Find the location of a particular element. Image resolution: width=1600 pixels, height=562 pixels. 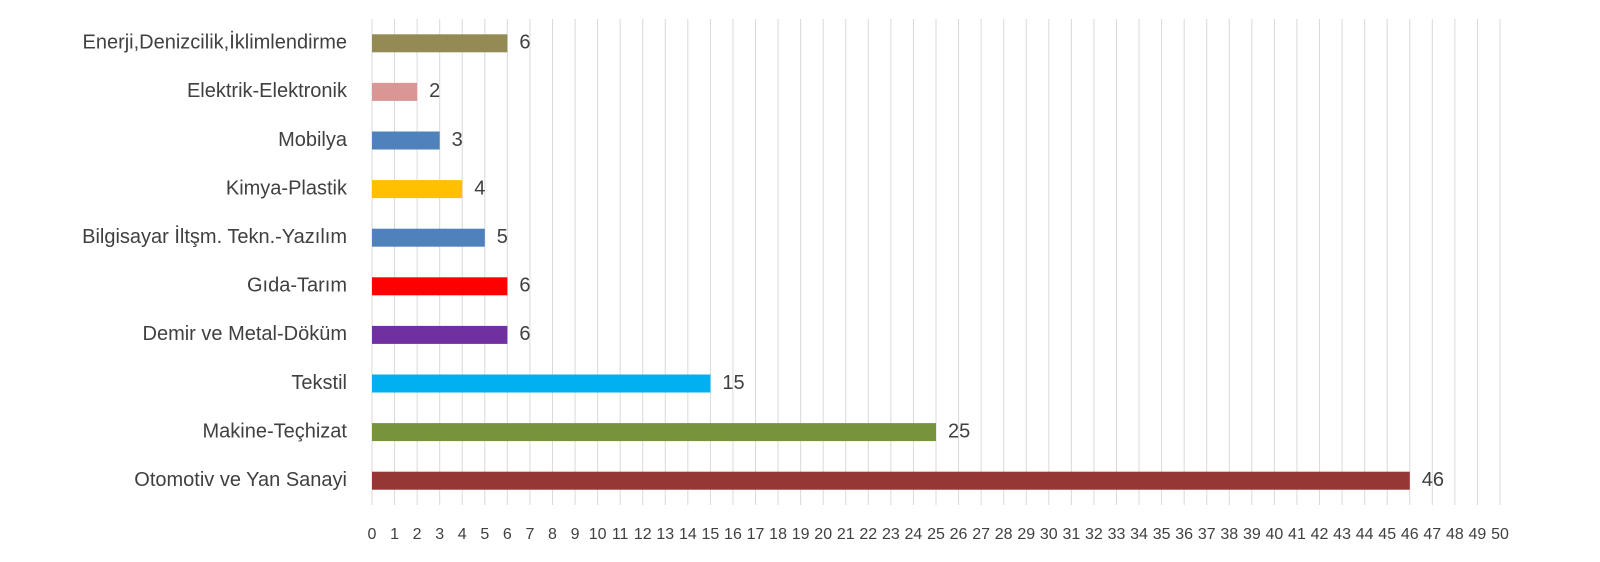

x-tick-label: 6 is located at coordinates (507, 534).